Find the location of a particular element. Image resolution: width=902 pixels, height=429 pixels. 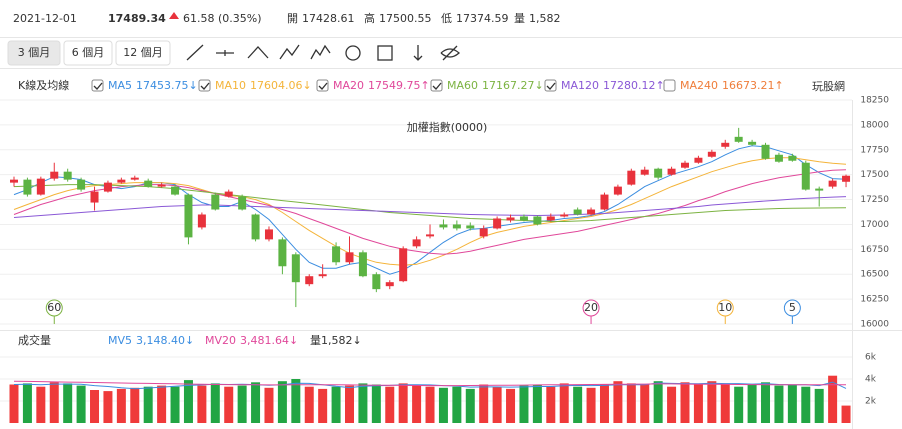

ma-line is located at coordinates (430, 207).